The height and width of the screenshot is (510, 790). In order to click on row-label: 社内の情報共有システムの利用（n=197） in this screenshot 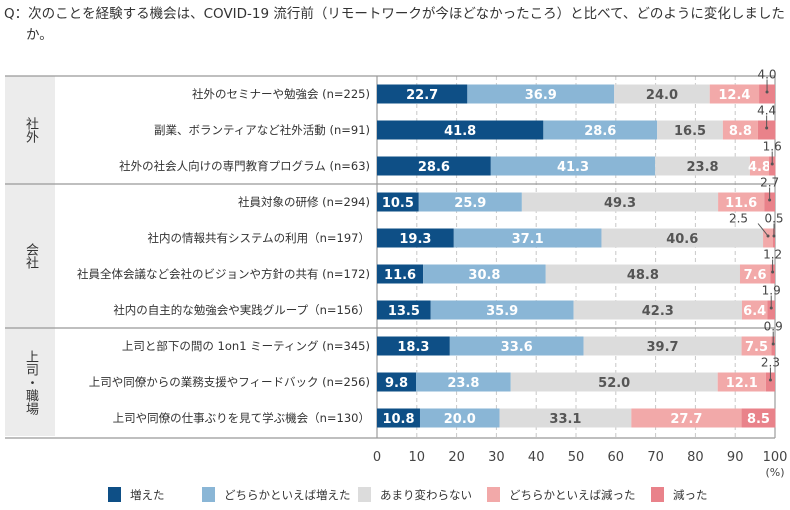, I will do `click(258, 238)`.